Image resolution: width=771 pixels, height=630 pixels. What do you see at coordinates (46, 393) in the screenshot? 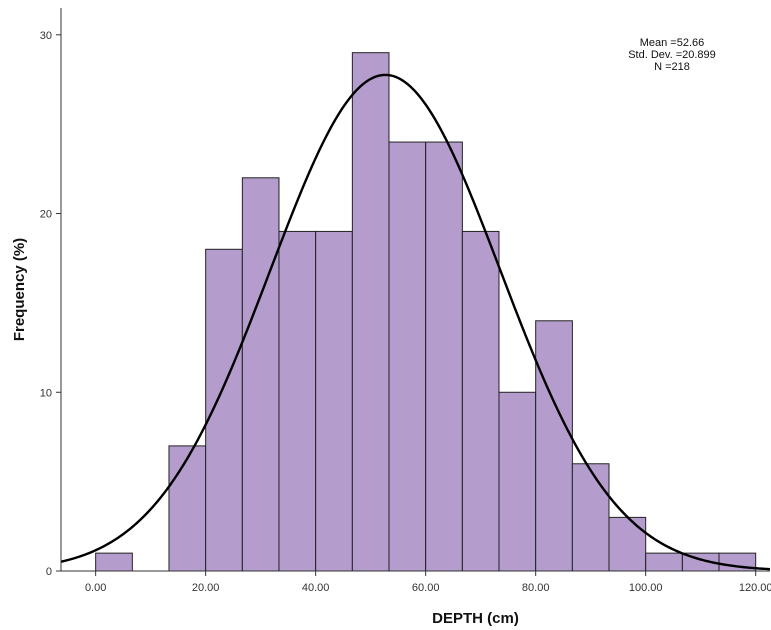
I see `y-tick-label: 10` at bounding box center [46, 393].